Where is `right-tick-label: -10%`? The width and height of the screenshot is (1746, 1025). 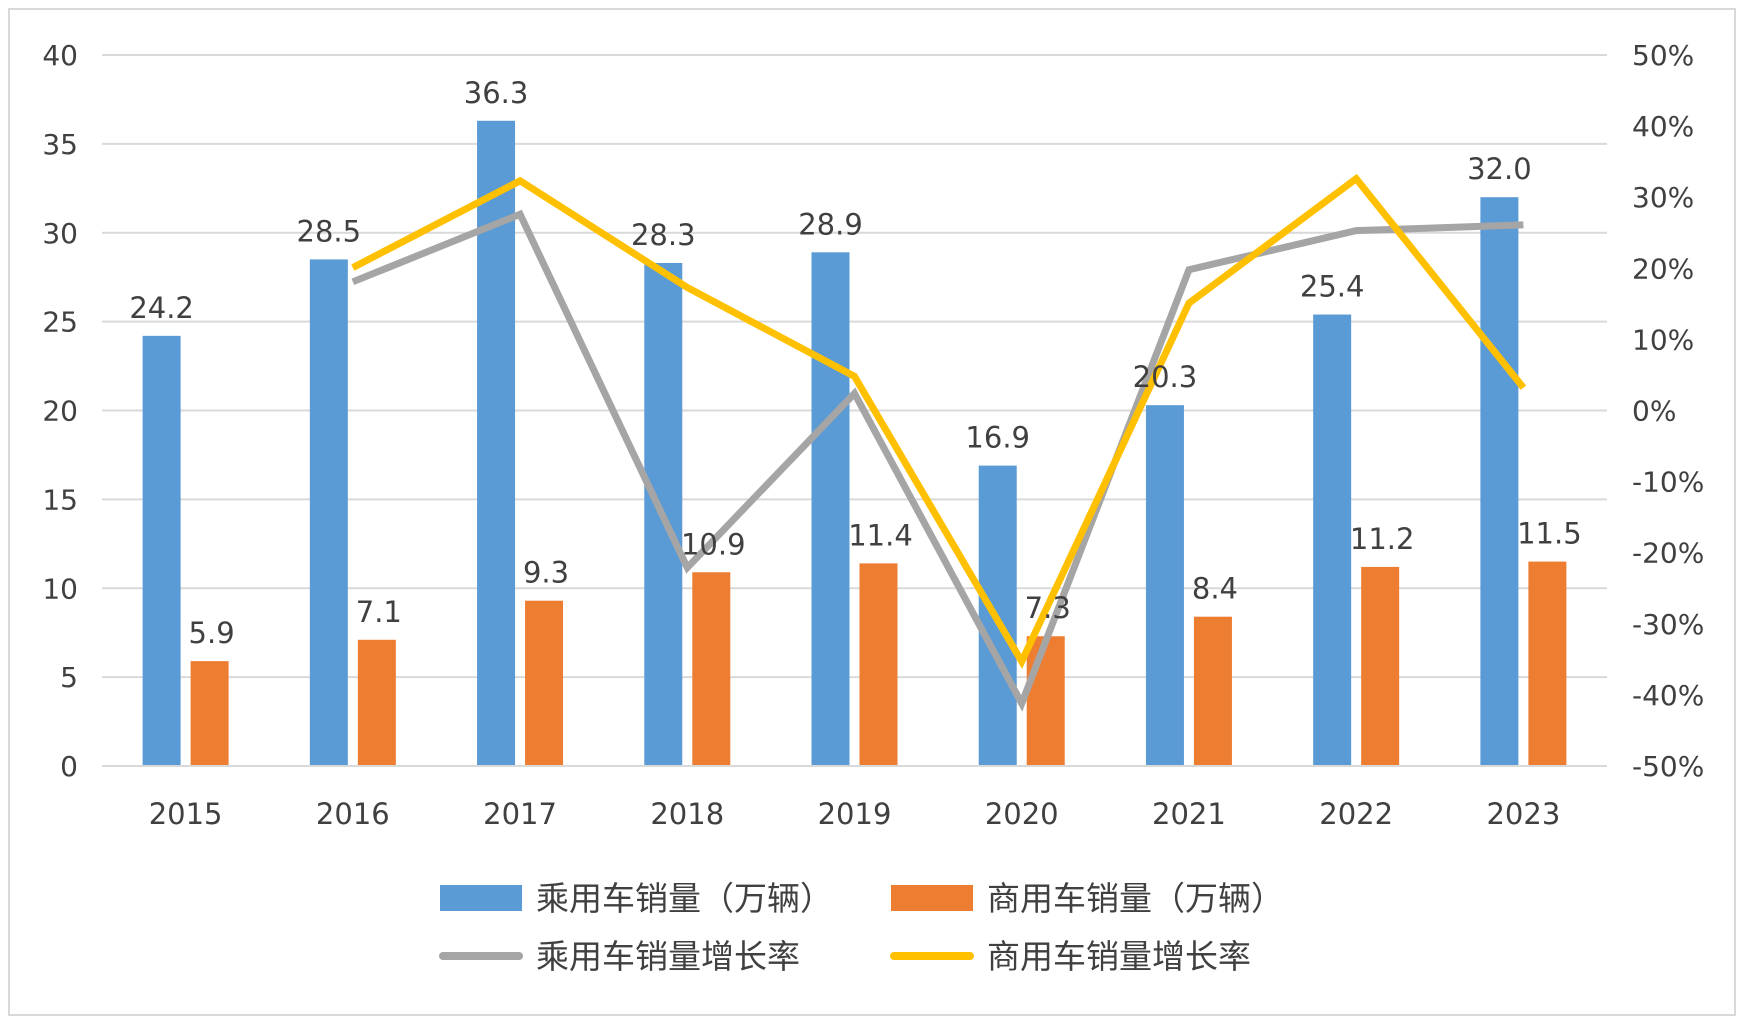 right-tick-label: -10% is located at coordinates (1668, 482).